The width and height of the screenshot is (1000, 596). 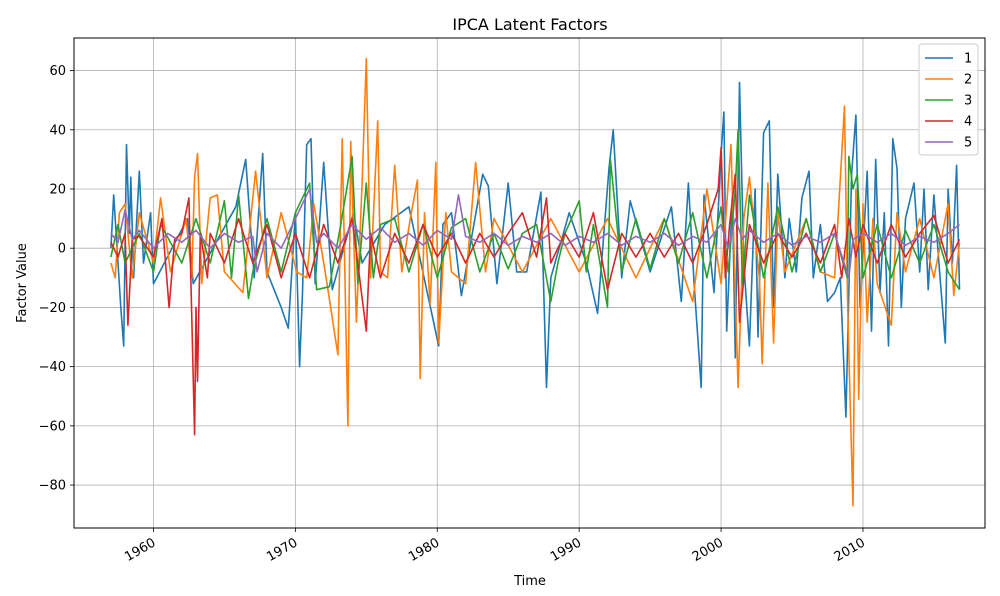 I want to click on legend-label-5: 5, so click(x=968, y=143).